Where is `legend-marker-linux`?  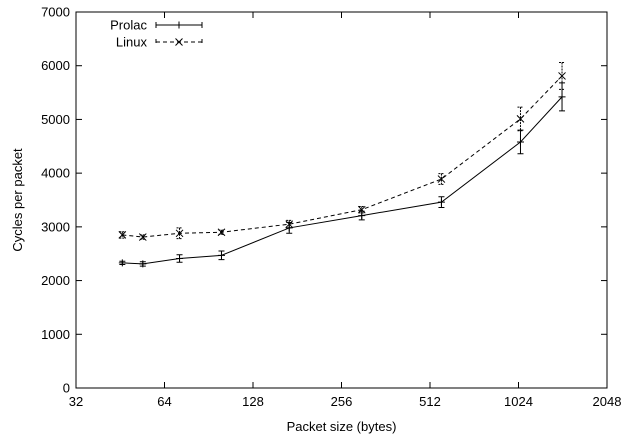
legend-marker-linux is located at coordinates (179, 42).